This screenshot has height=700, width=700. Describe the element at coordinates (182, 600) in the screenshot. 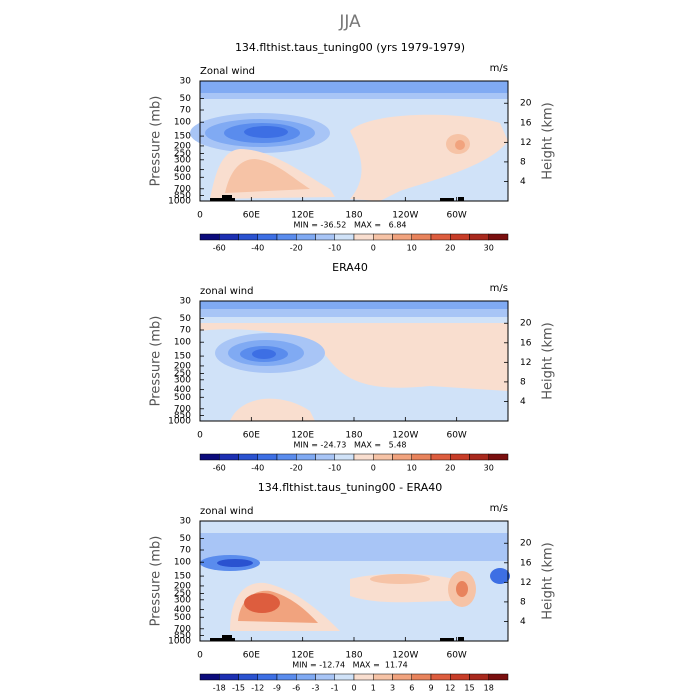

I see `y-tick-label: 300` at that location.